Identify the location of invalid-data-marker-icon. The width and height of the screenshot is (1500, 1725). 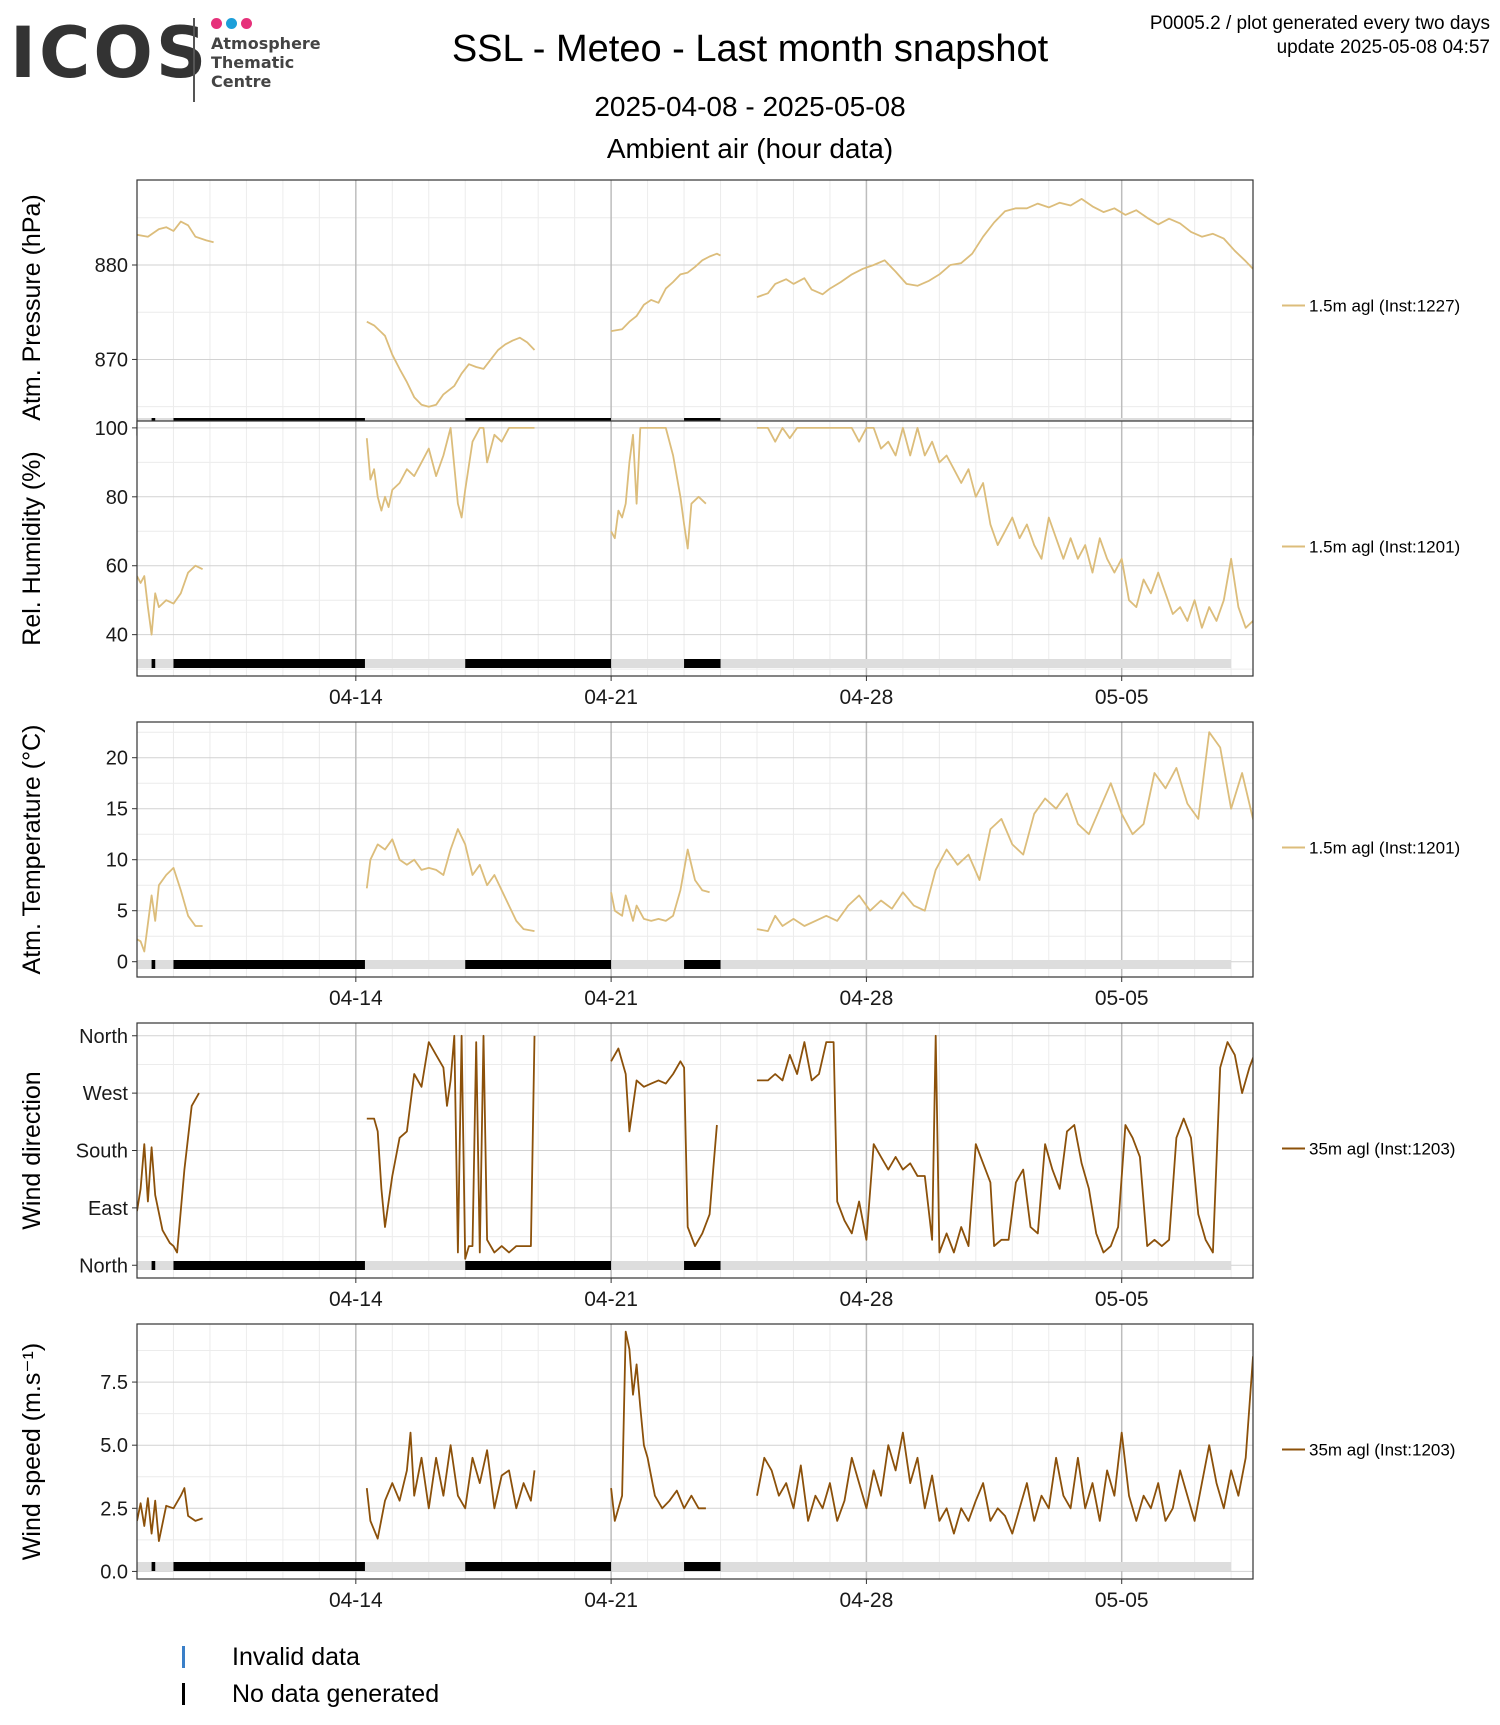
(183, 1657).